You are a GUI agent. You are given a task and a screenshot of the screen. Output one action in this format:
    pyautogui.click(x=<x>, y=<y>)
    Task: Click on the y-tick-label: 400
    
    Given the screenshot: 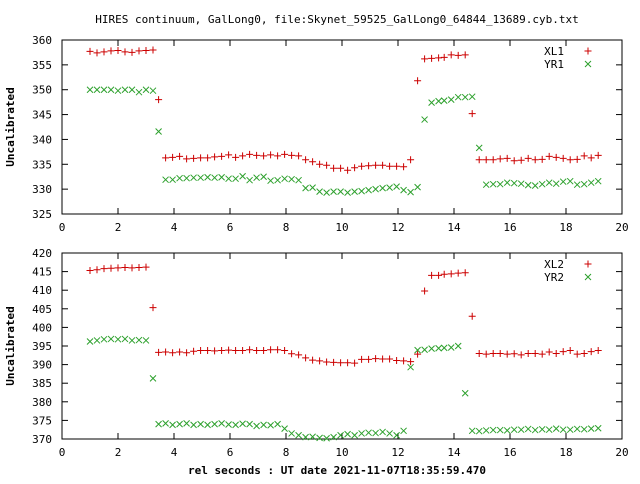 What is the action you would take?
    pyautogui.click(x=42, y=327)
    